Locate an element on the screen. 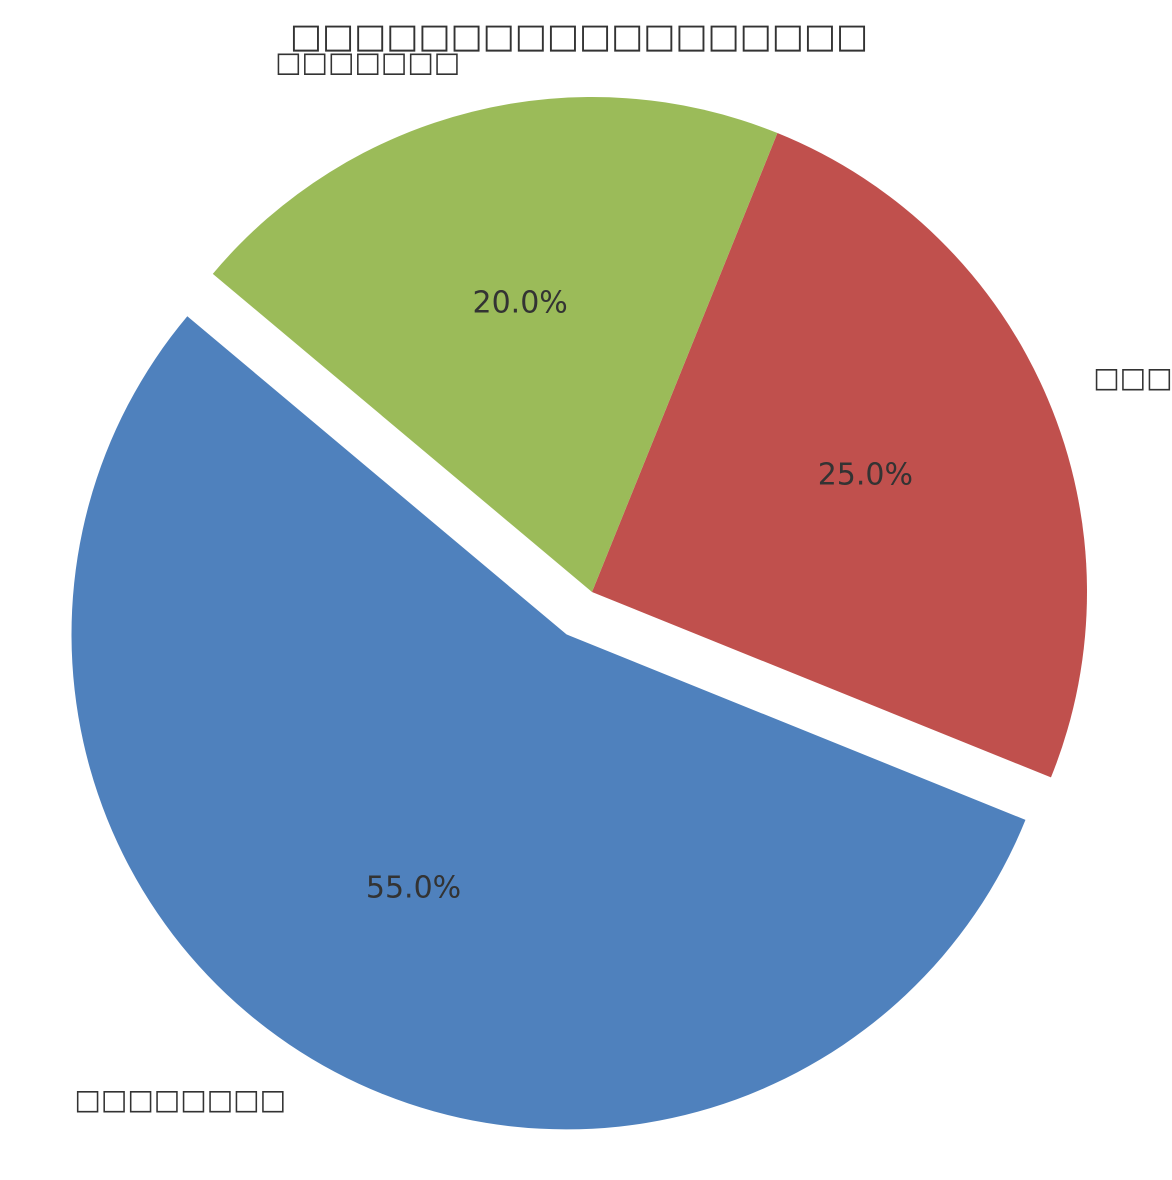 This screenshot has width=1172, height=1180. value-label: 55.0% is located at coordinates (413, 888).